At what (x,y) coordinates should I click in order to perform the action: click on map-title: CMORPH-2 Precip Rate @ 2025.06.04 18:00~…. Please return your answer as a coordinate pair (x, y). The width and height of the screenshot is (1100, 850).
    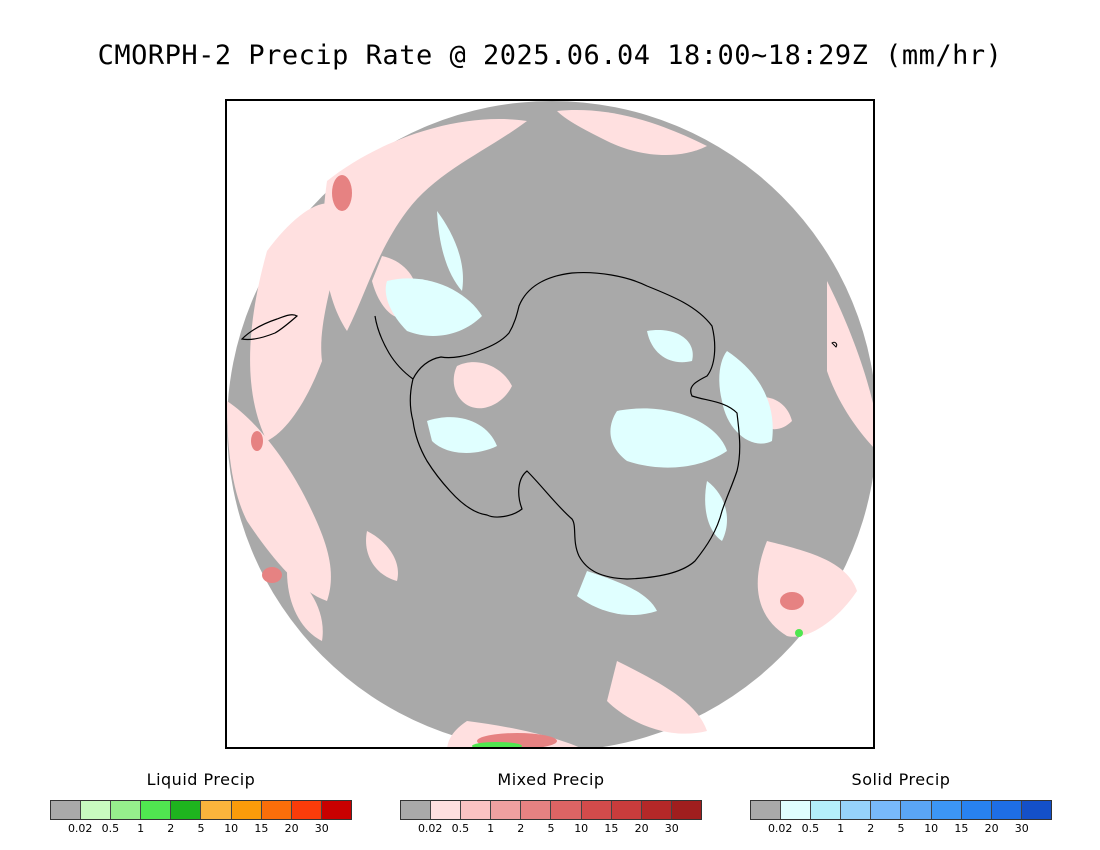
    Looking at the image, I should click on (550, 55).